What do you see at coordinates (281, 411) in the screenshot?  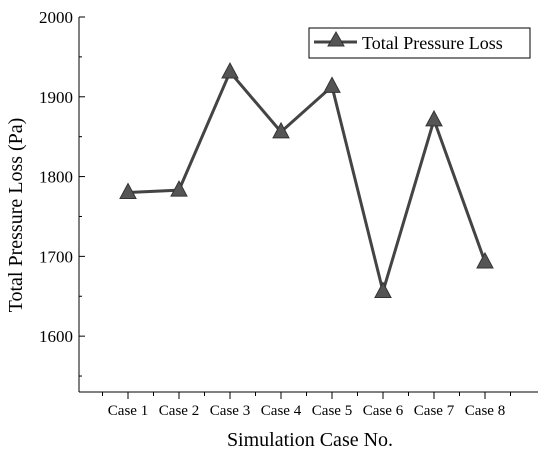 I see `x-tick-label: Case 4` at bounding box center [281, 411].